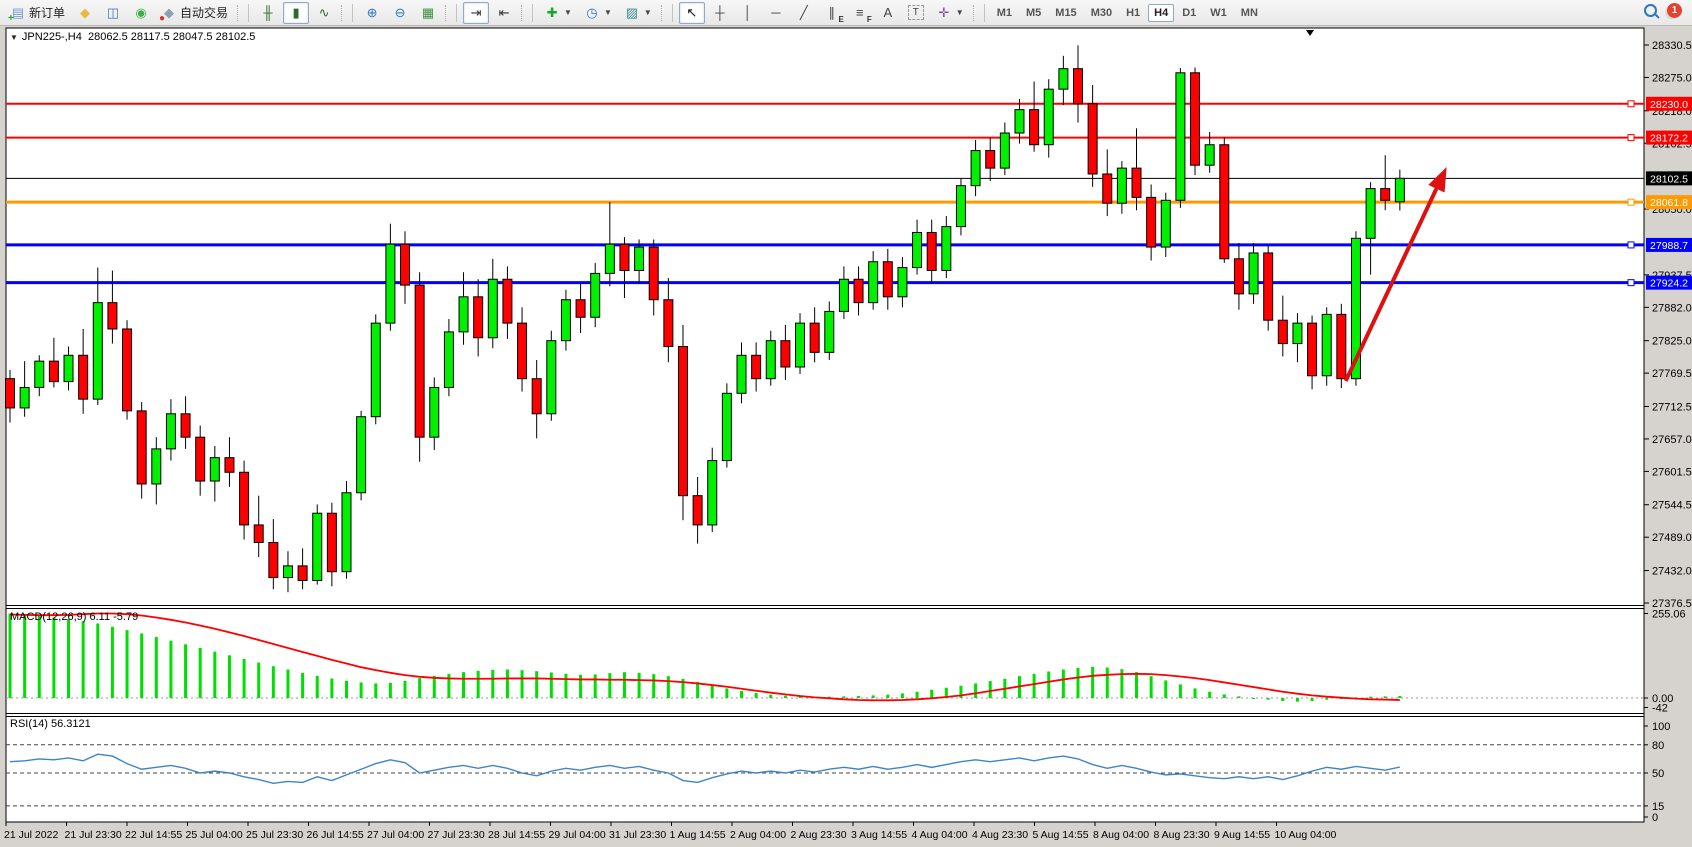 Image resolution: width=1692 pixels, height=847 pixels. What do you see at coordinates (476, 12) in the screenshot?
I see `auto-scroll-button: ⇥` at bounding box center [476, 12].